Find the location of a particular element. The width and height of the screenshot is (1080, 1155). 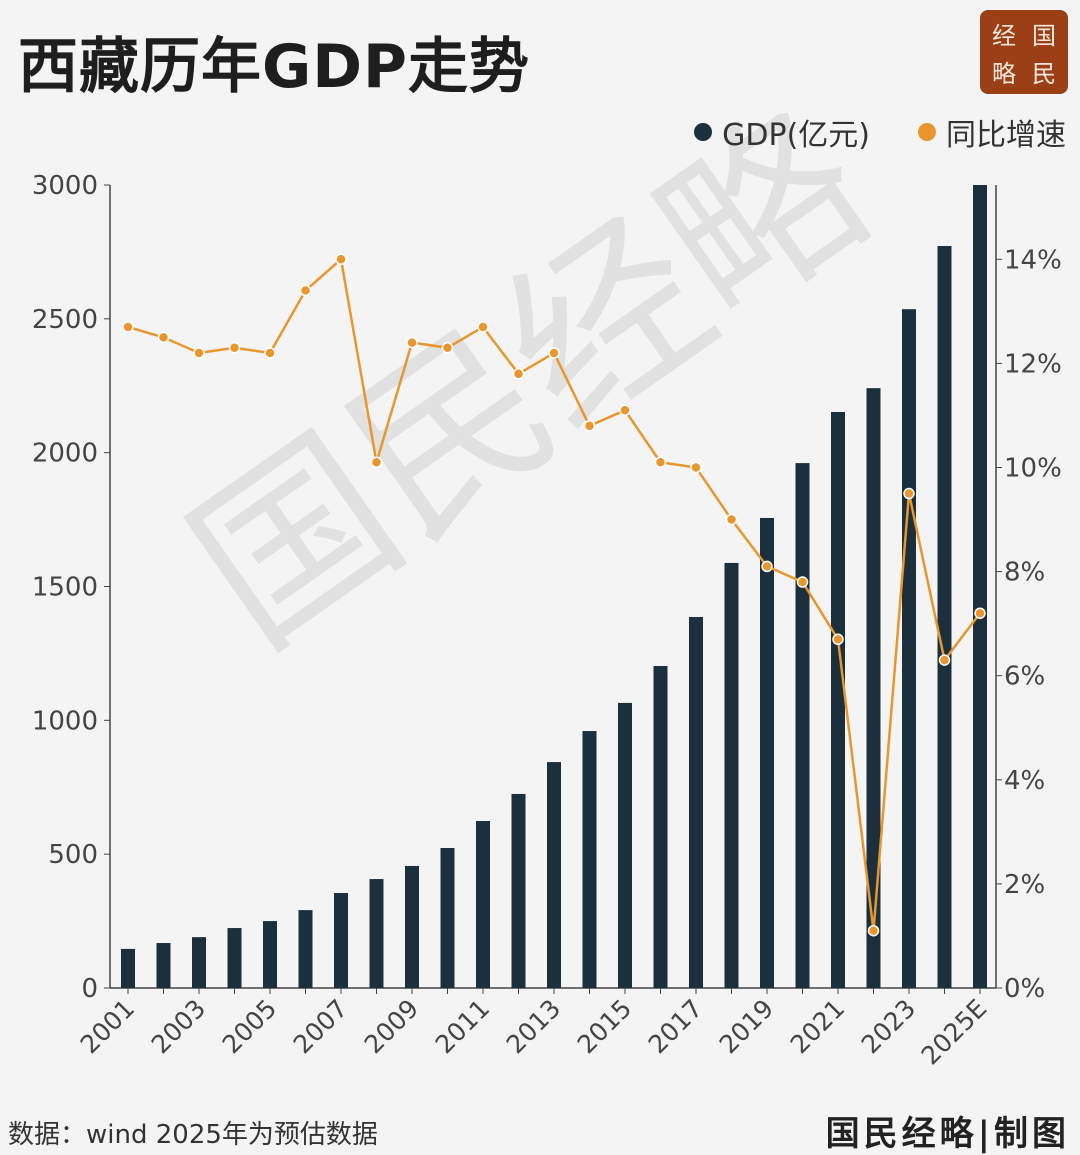

x-tick-label: 2005 is located at coordinates (249, 1026).